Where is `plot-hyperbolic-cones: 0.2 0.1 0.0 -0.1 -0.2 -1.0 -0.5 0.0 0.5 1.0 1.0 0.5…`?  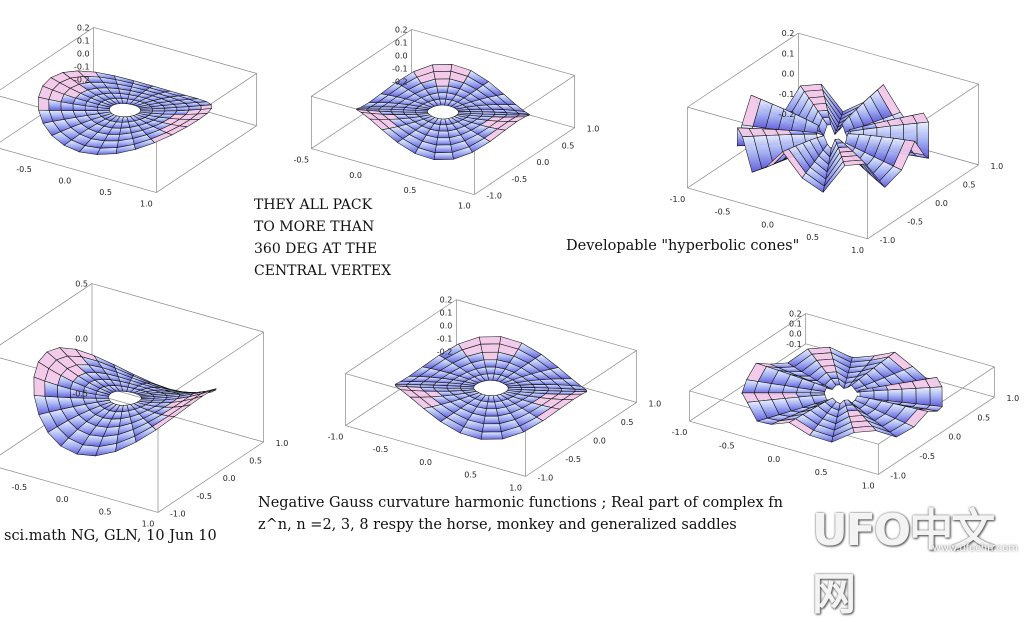
plot-hyperbolic-cones: 0.2 0.1 0.0 -0.1 -0.2 -1.0 -0.5 0.0 0.5 1.0 1.0 0.5… is located at coordinates (837, 142).